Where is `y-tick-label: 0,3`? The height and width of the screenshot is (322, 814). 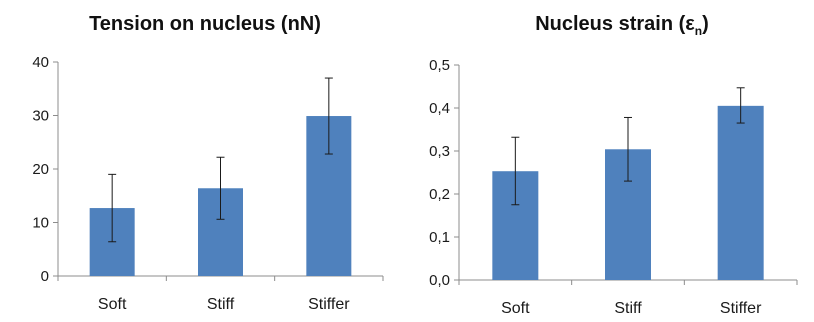
y-tick-label: 0,3 is located at coordinates (439, 151).